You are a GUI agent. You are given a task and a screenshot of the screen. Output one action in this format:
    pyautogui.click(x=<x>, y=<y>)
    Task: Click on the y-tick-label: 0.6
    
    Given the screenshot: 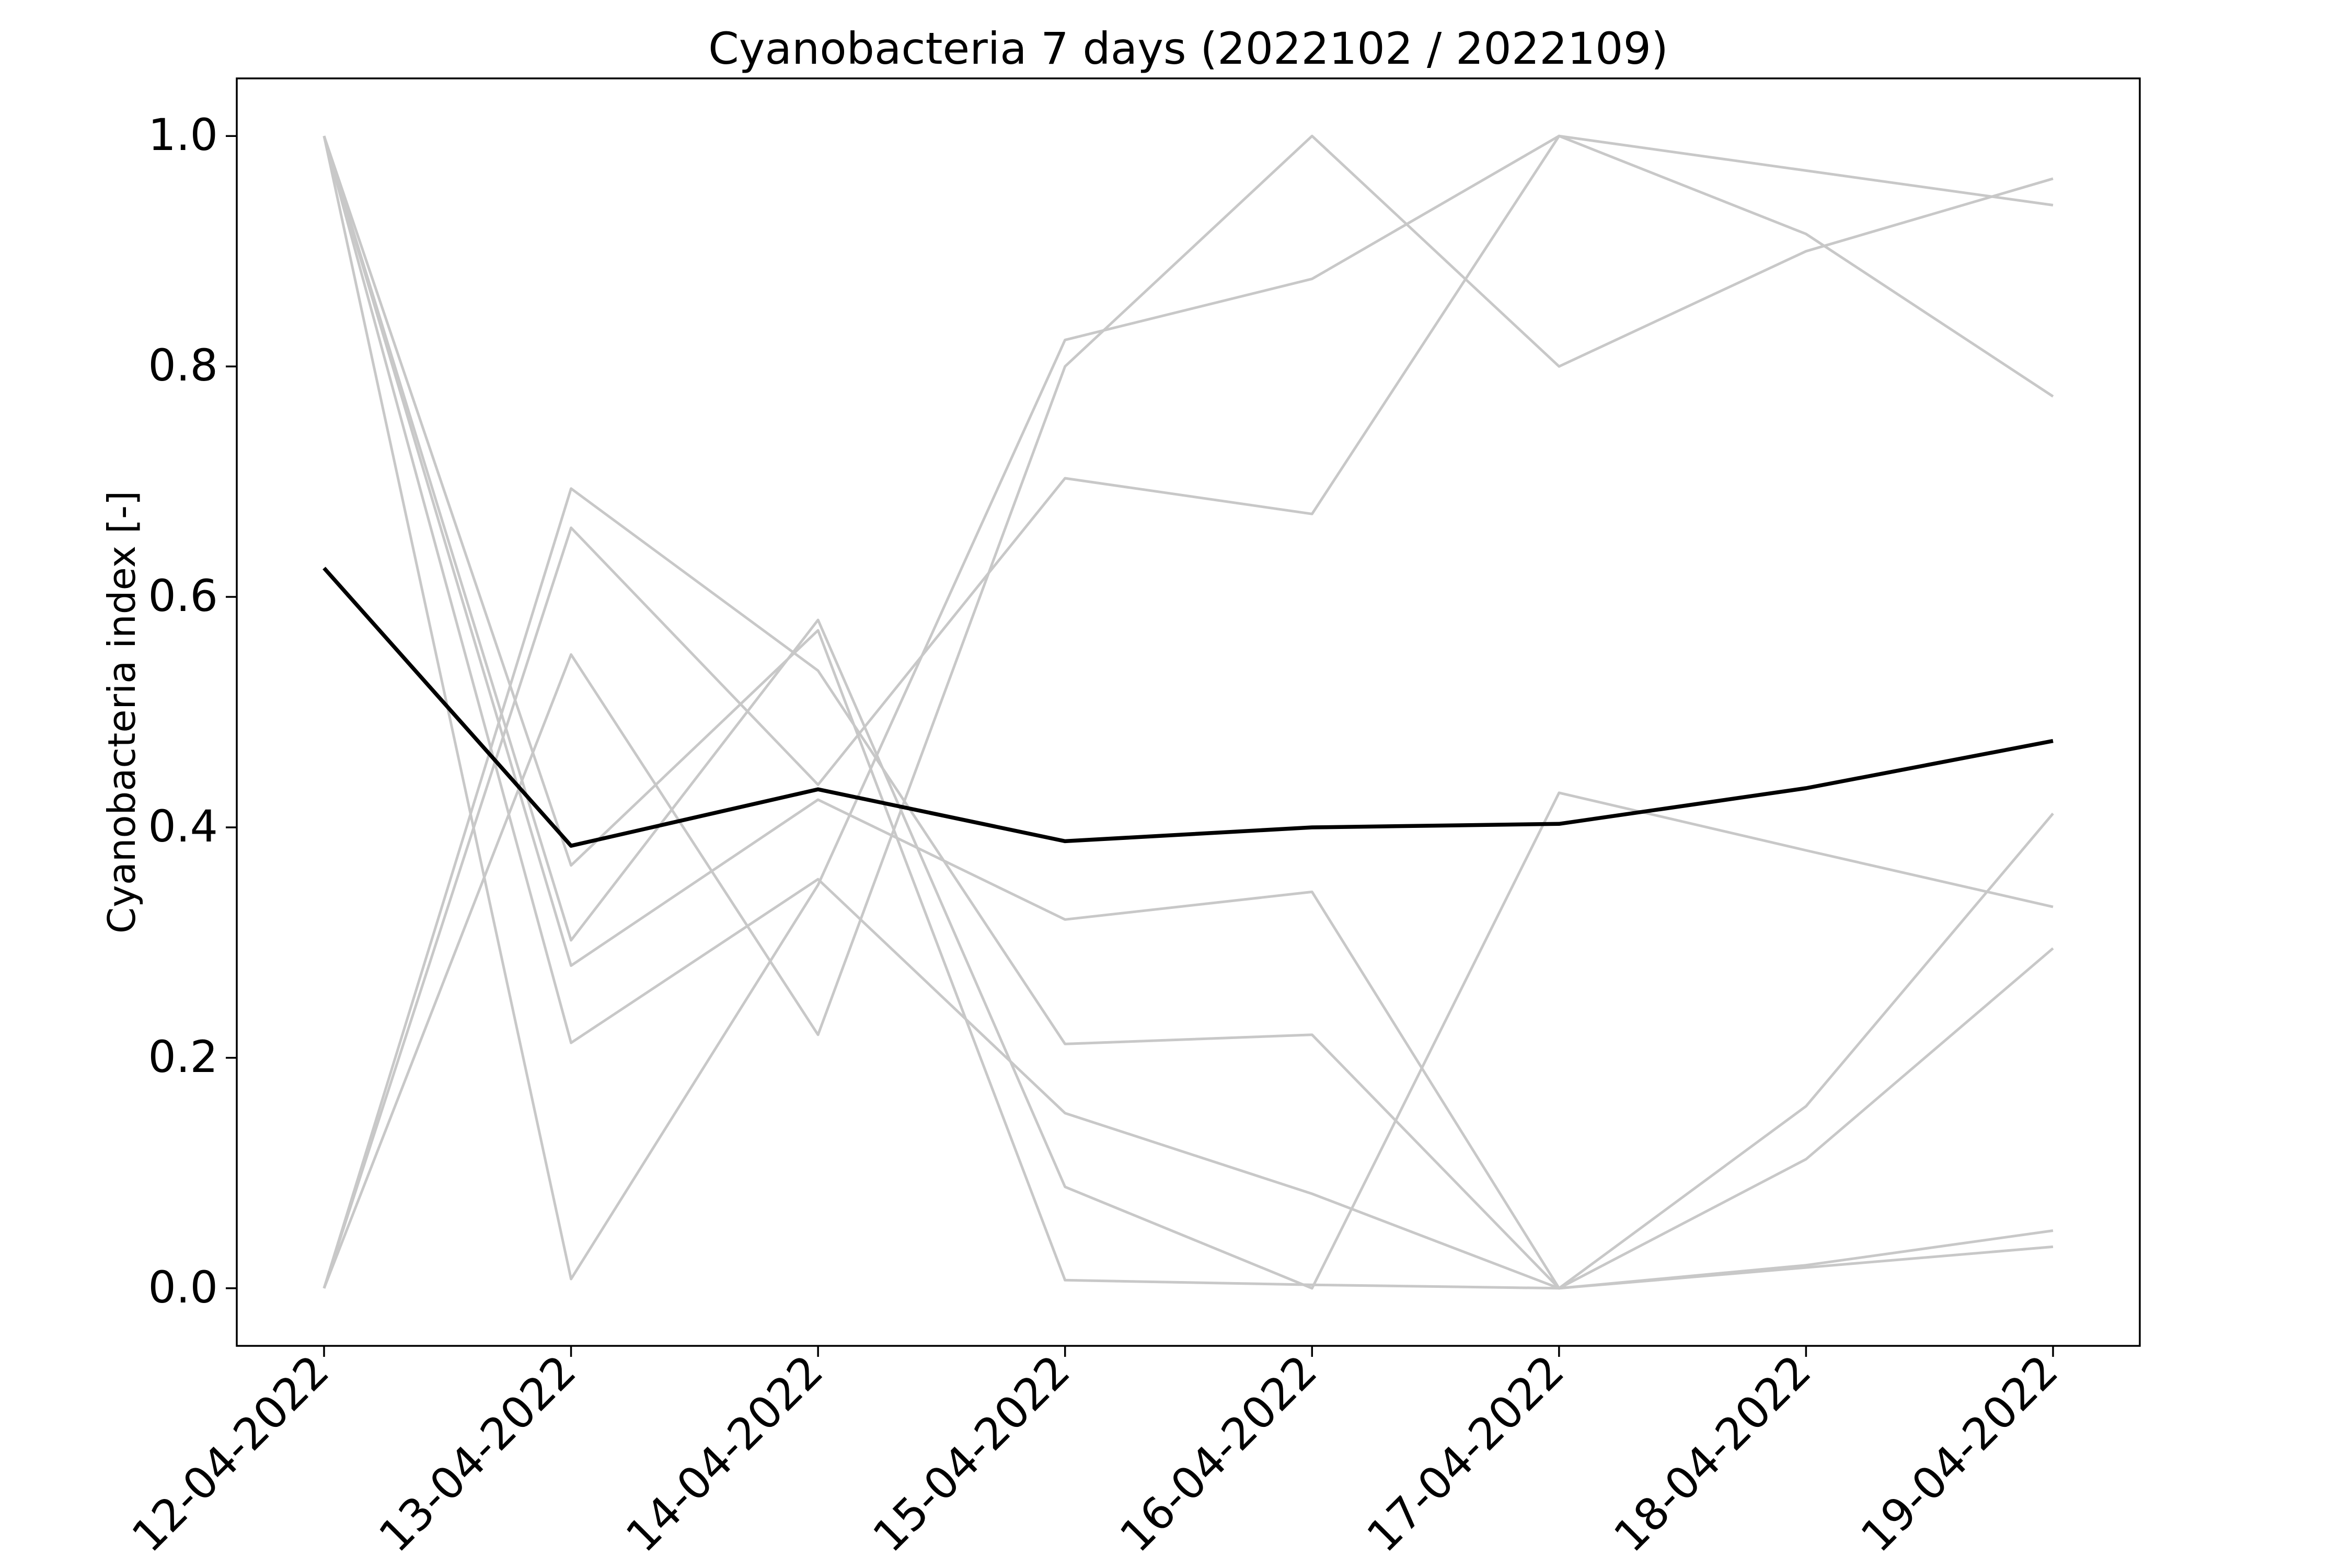 What is the action you would take?
    pyautogui.click(x=183, y=595)
    